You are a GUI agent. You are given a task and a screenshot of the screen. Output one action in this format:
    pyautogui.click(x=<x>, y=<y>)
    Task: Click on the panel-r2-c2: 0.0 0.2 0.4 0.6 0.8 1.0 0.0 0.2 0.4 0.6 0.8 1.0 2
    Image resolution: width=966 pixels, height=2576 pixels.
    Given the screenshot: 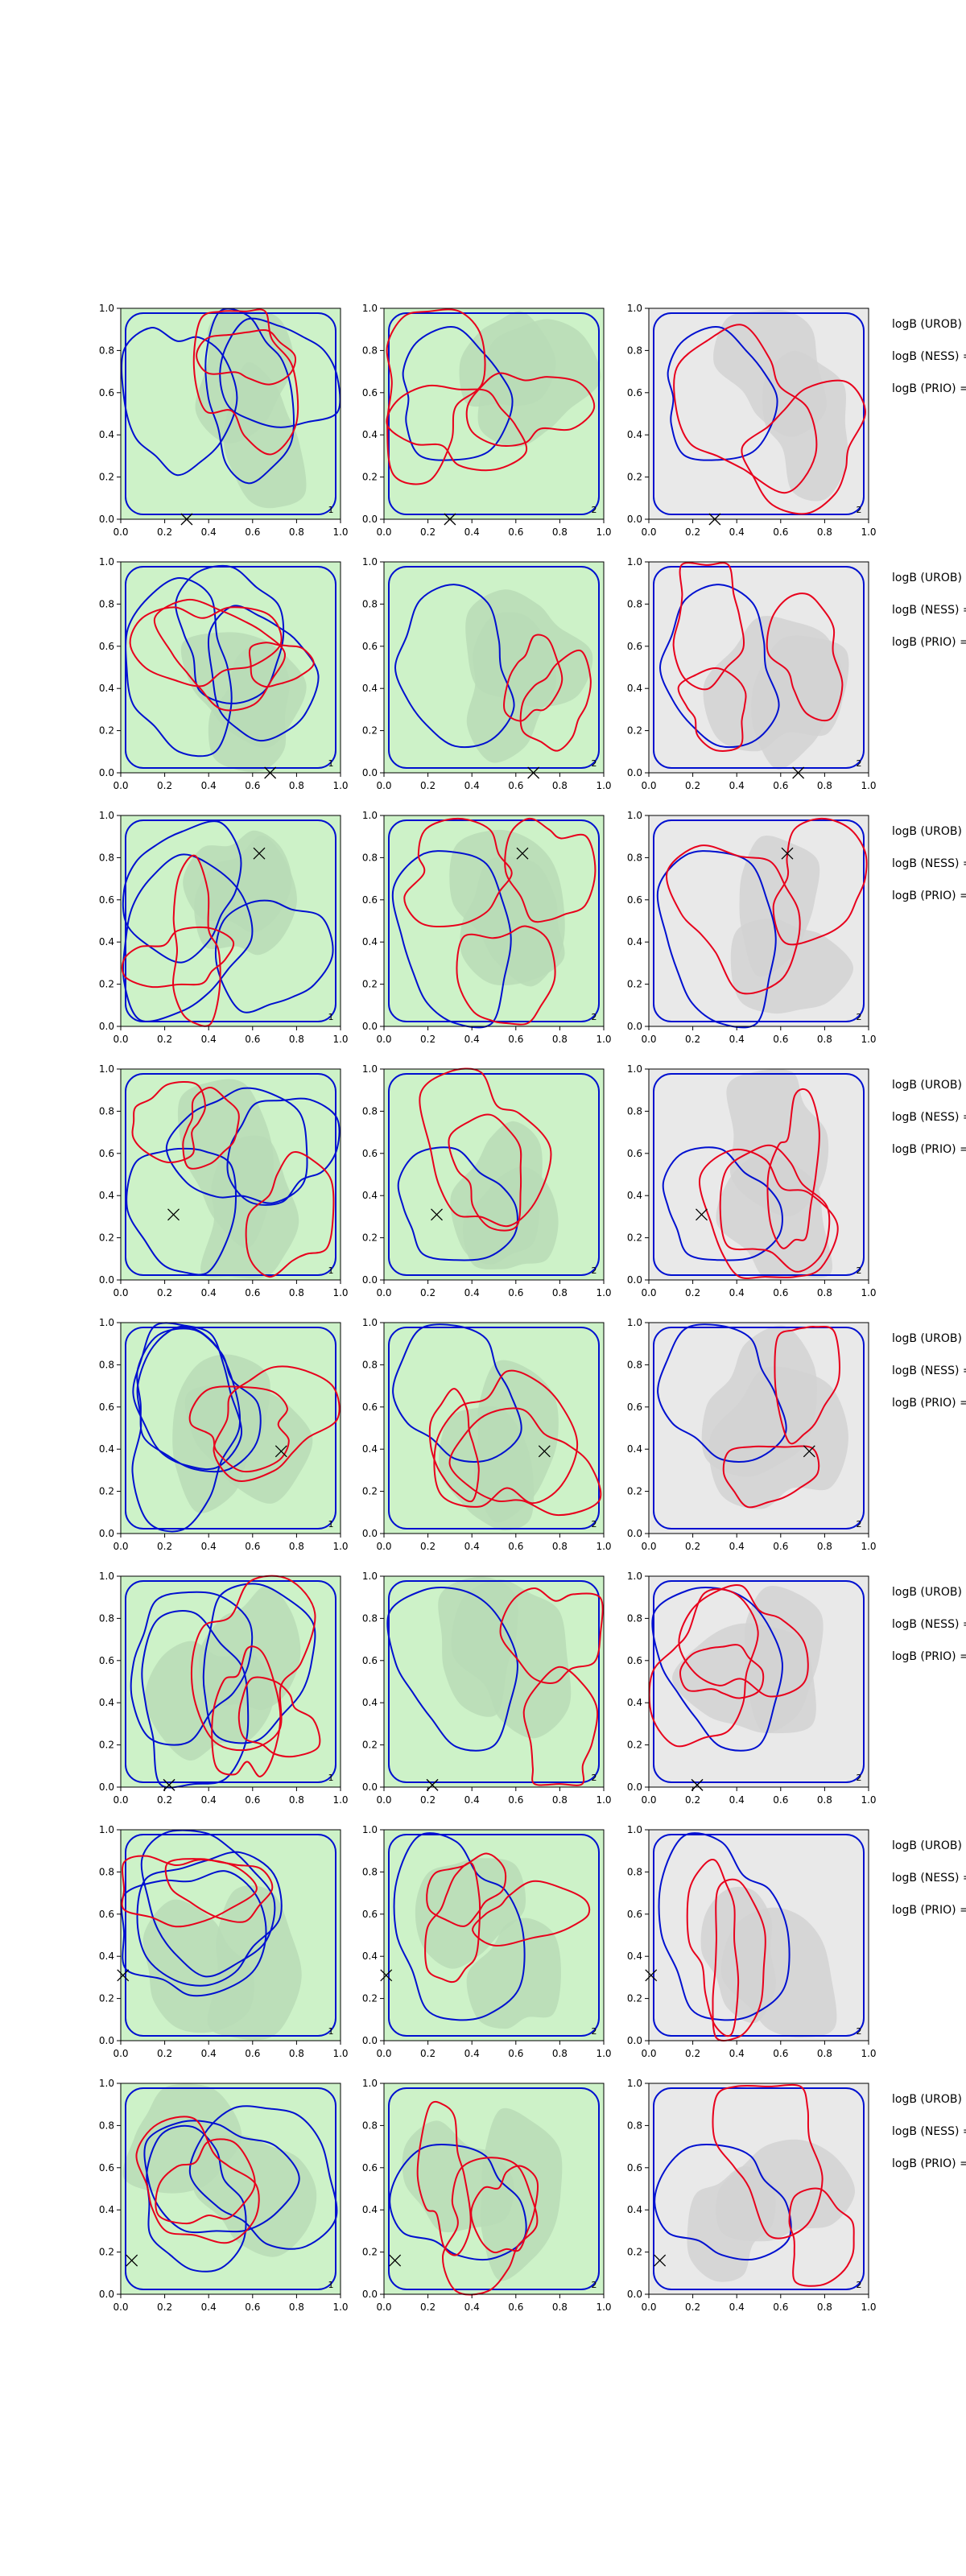 What is the action you would take?
    pyautogui.click(x=487, y=673)
    